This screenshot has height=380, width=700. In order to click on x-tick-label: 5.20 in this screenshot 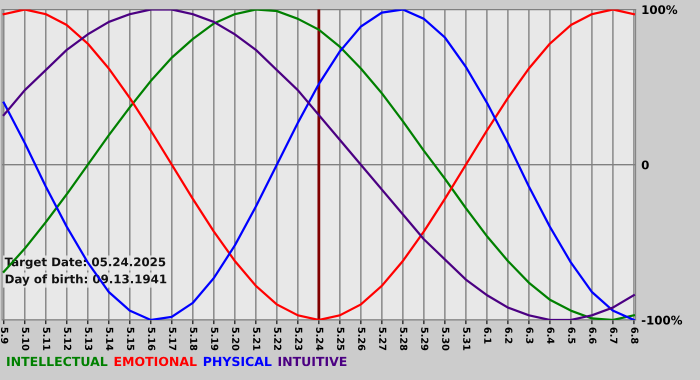, I will do `click(236, 339)`.